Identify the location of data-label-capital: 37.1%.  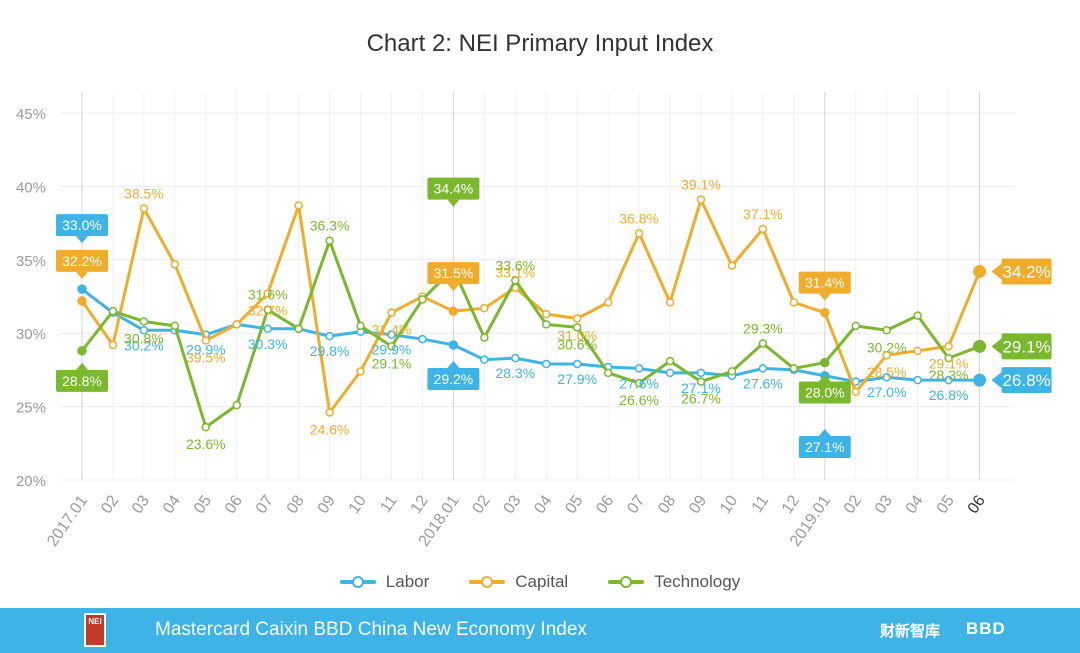
(763, 214).